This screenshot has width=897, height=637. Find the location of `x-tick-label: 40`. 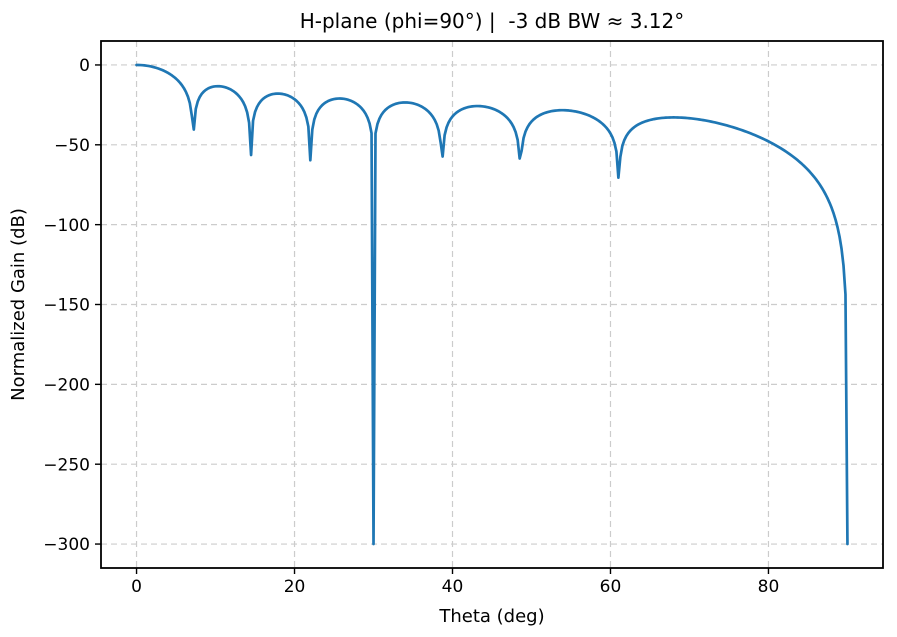

x-tick-label: 40 is located at coordinates (453, 587).